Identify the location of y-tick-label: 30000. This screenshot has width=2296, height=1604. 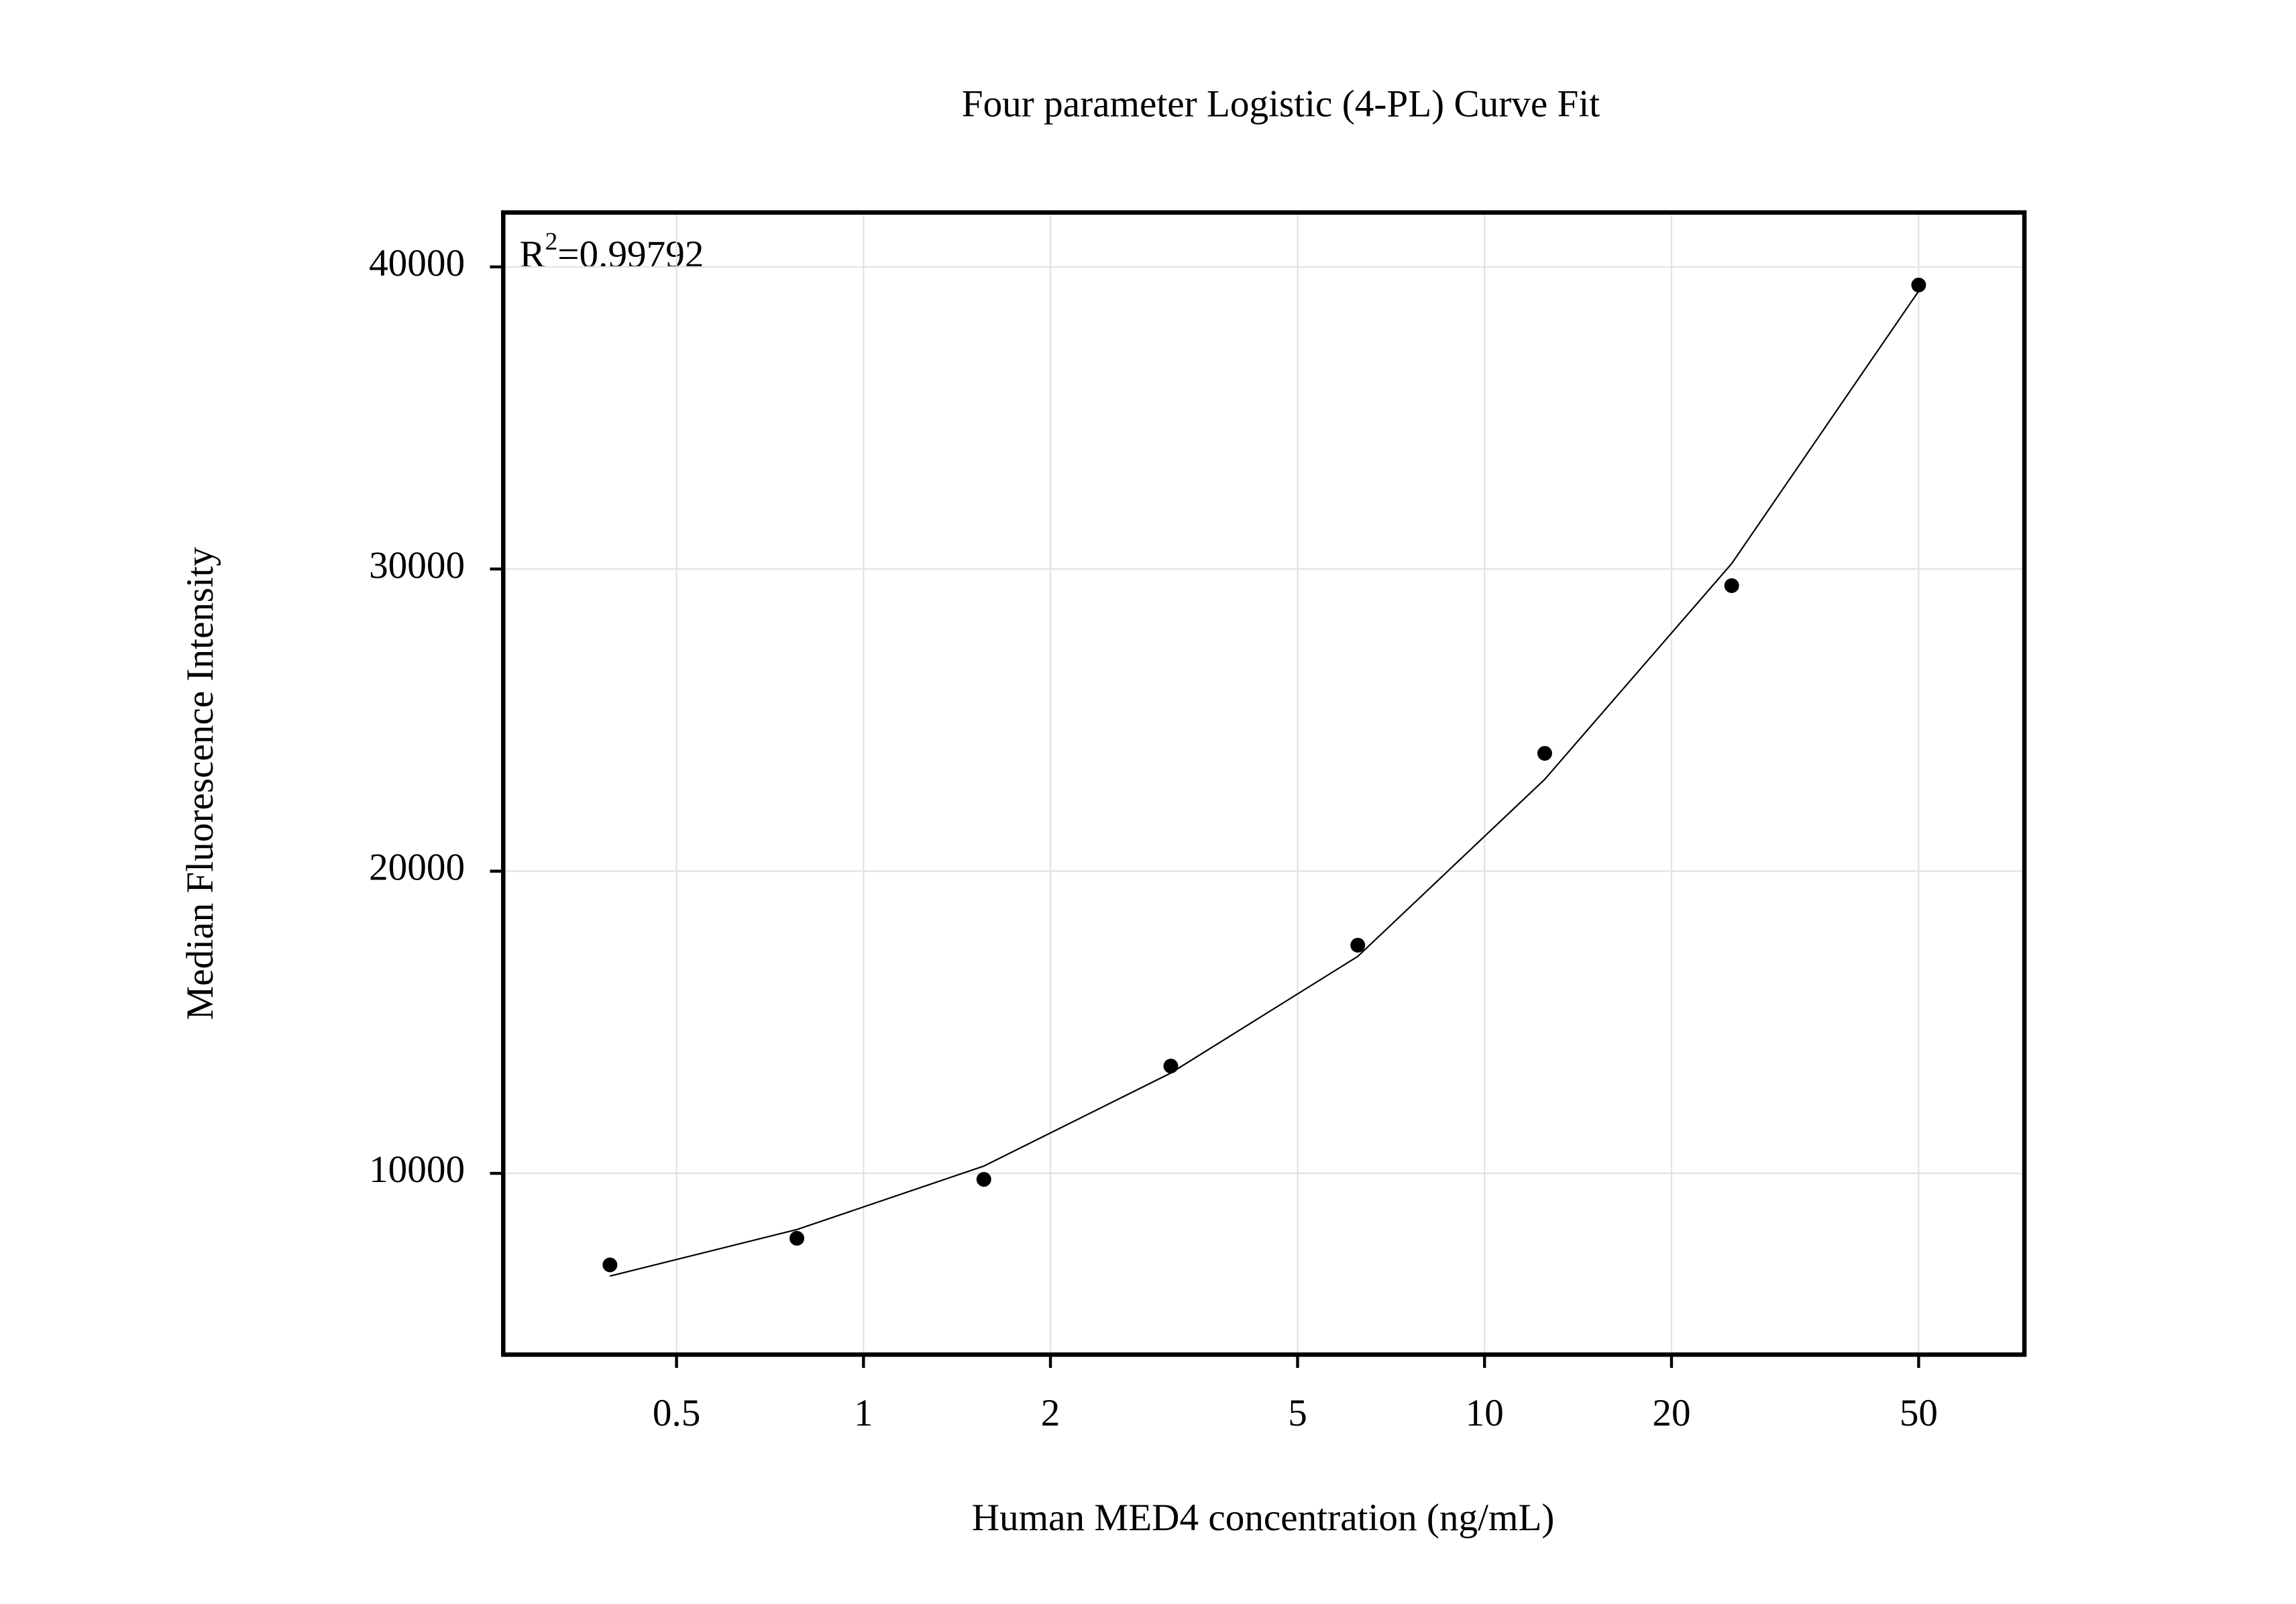
(417, 565).